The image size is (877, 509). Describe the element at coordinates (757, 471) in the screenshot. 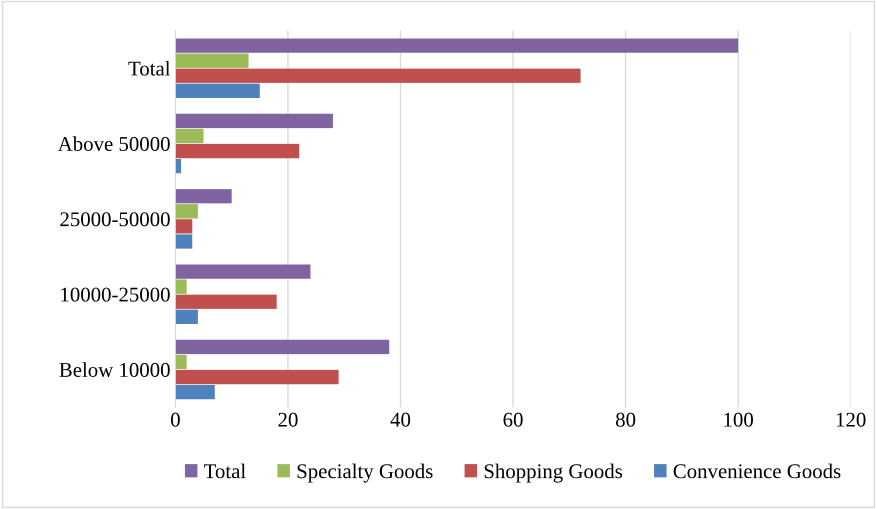

I see `legend-label: Convenience Goods` at that location.